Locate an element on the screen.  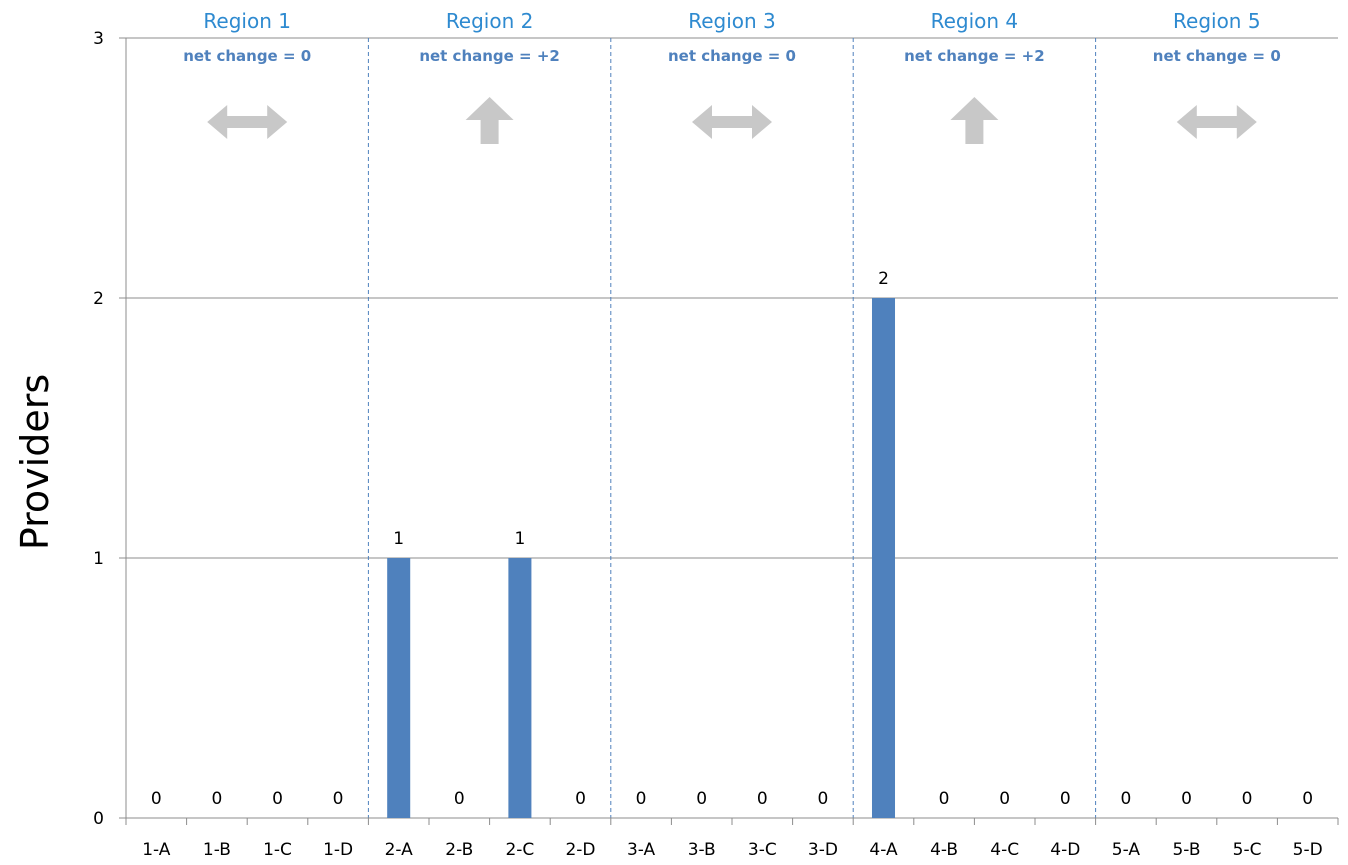
bar-4-A is located at coordinates (883, 558).